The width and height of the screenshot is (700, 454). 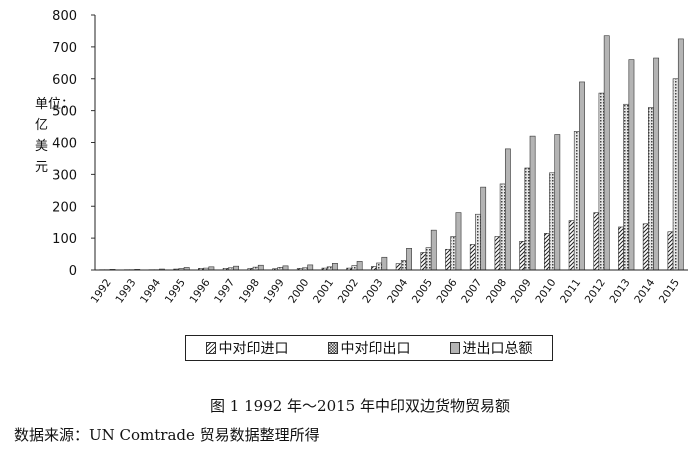 I want to click on legend-item-export: 中对印出口, so click(x=369, y=348).